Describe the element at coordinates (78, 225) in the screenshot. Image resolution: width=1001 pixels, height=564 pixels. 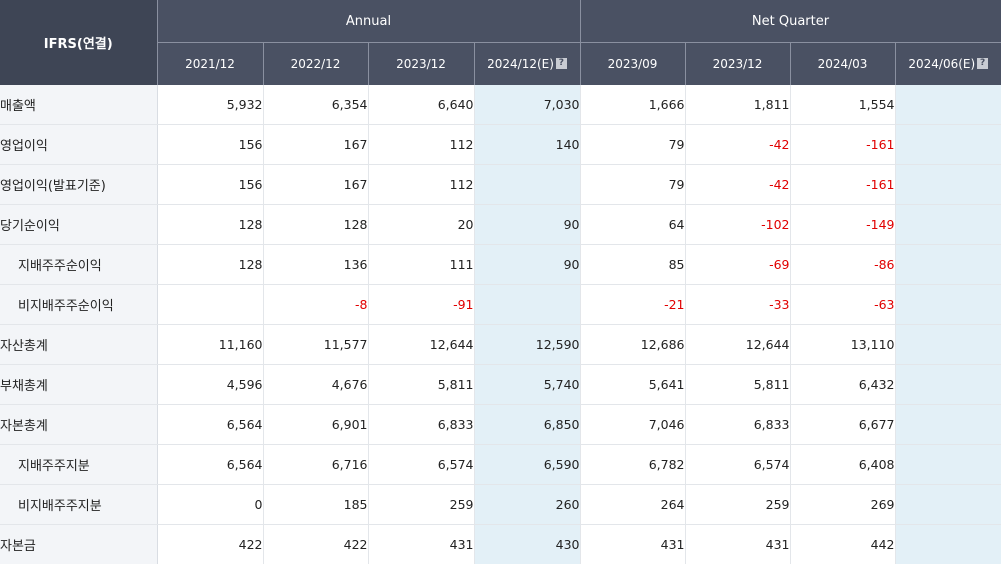
I see `row-label: 당기순이익` at that location.